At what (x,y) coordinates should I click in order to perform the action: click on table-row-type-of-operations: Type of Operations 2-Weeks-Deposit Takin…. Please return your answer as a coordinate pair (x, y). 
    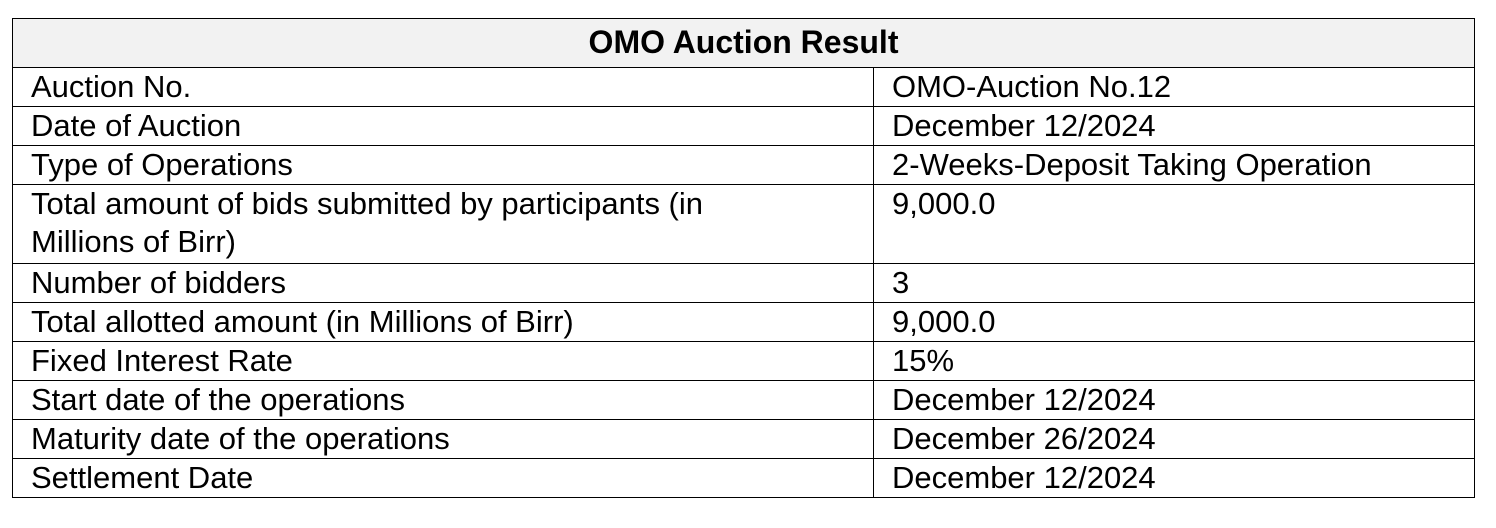
    Looking at the image, I should click on (744, 165).